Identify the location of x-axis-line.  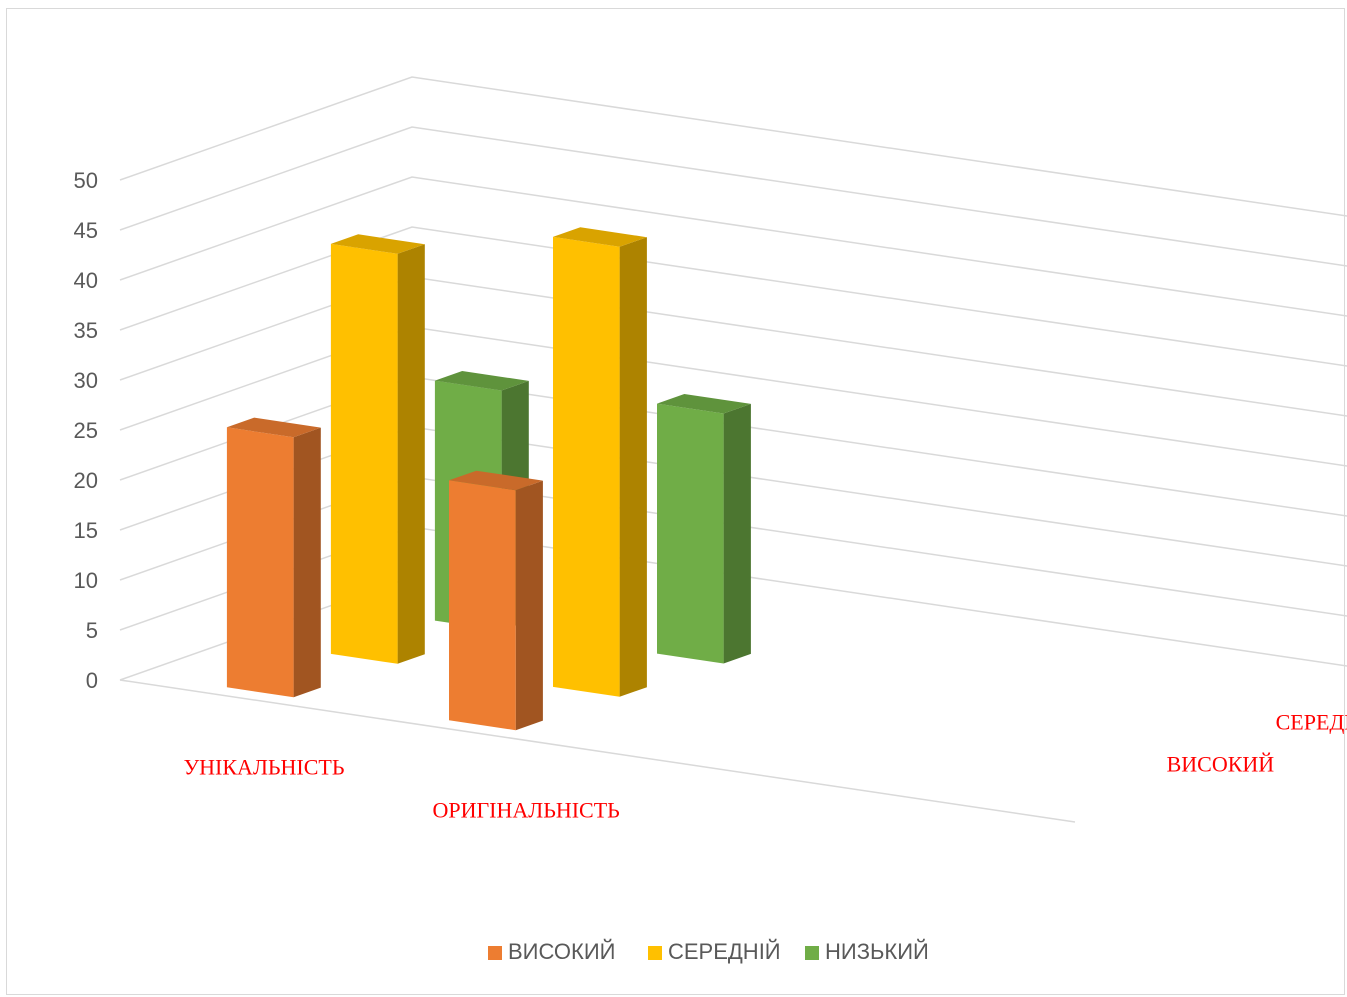
(597, 751).